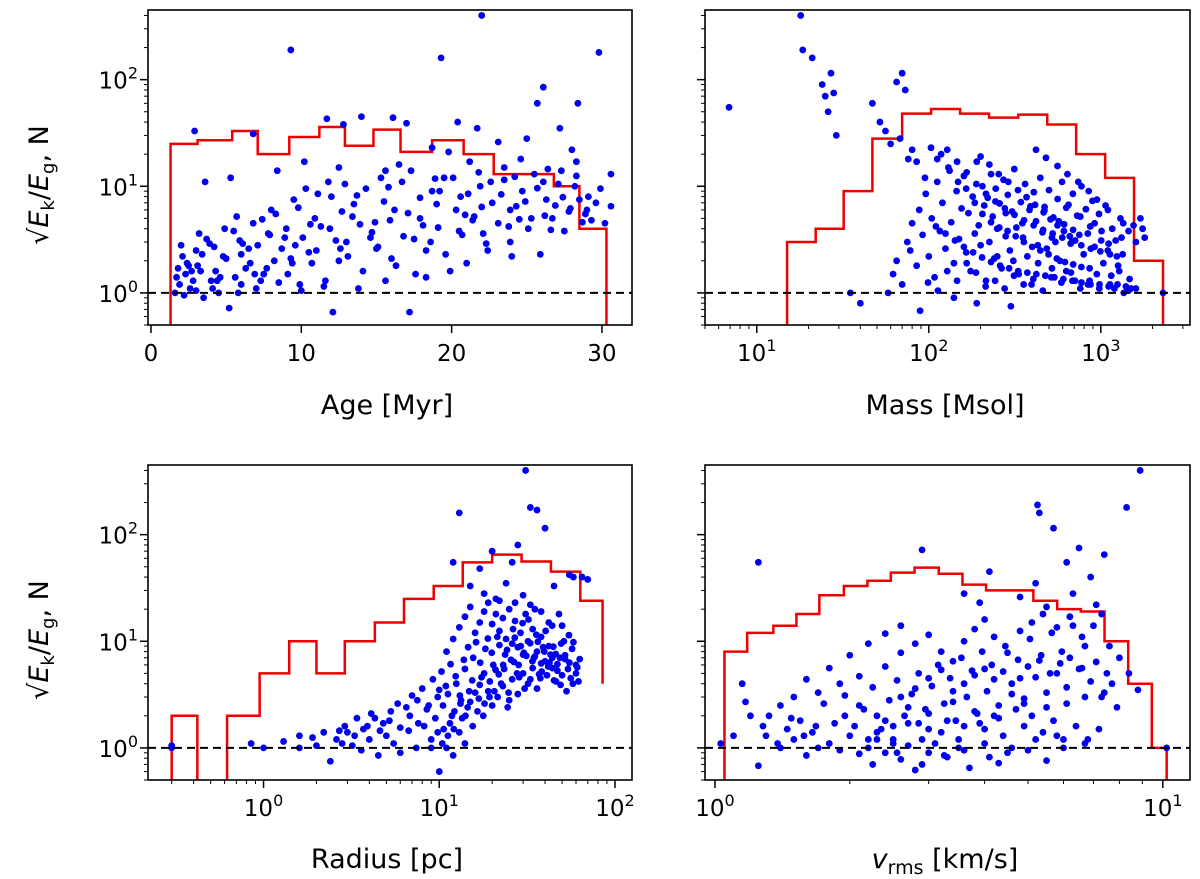 The height and width of the screenshot is (879, 1200). I want to click on xlabel-radius: Radius [pc], so click(387, 859).